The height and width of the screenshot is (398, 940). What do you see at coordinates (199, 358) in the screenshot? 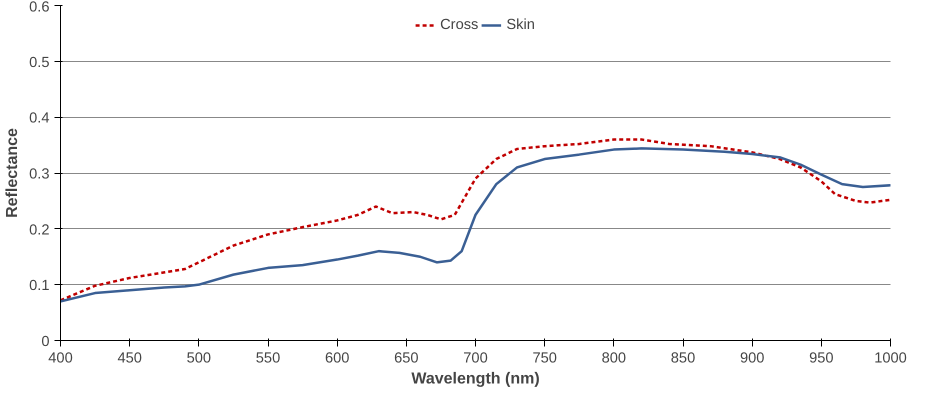
I see `x-tick-label: 500` at bounding box center [199, 358].